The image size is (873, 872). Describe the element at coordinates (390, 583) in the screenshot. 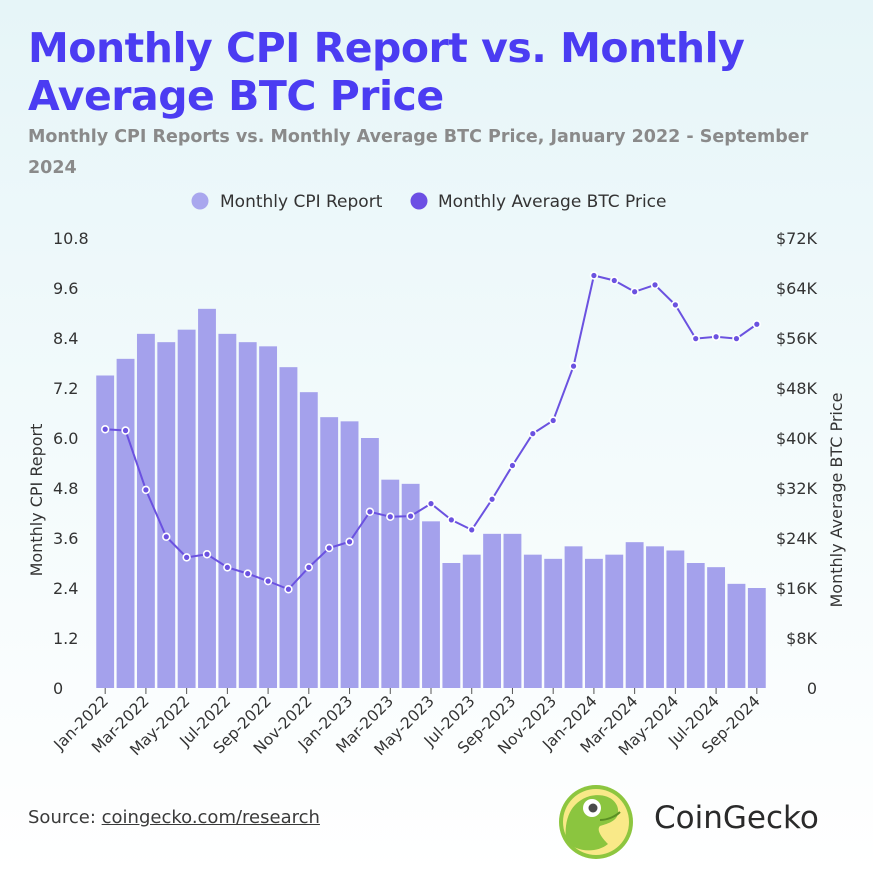

I see `cpi-bar-Mar-2023` at that location.